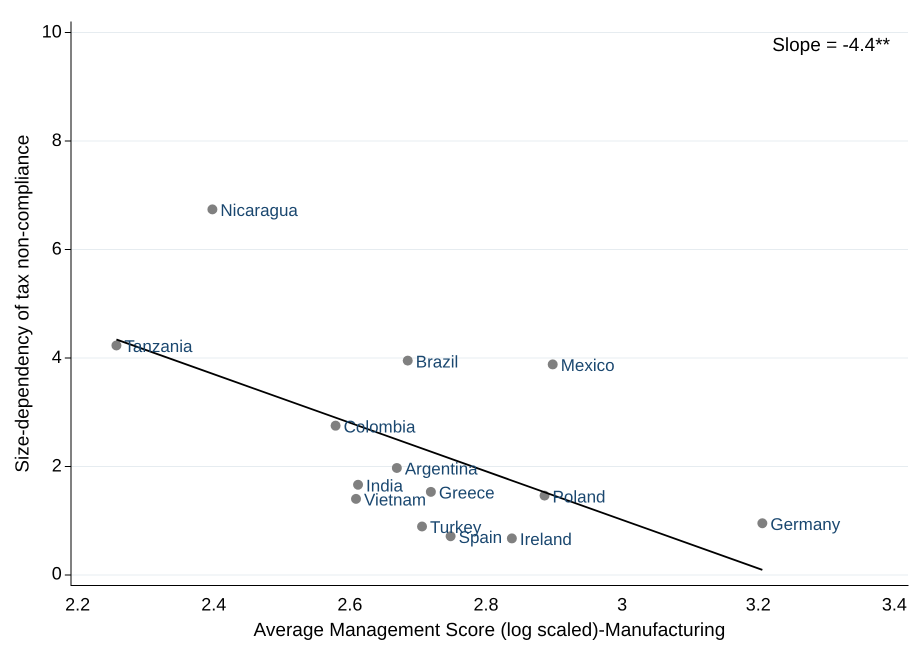 The width and height of the screenshot is (921, 654). What do you see at coordinates (587, 366) in the screenshot?
I see `annotation: Mexico` at bounding box center [587, 366].